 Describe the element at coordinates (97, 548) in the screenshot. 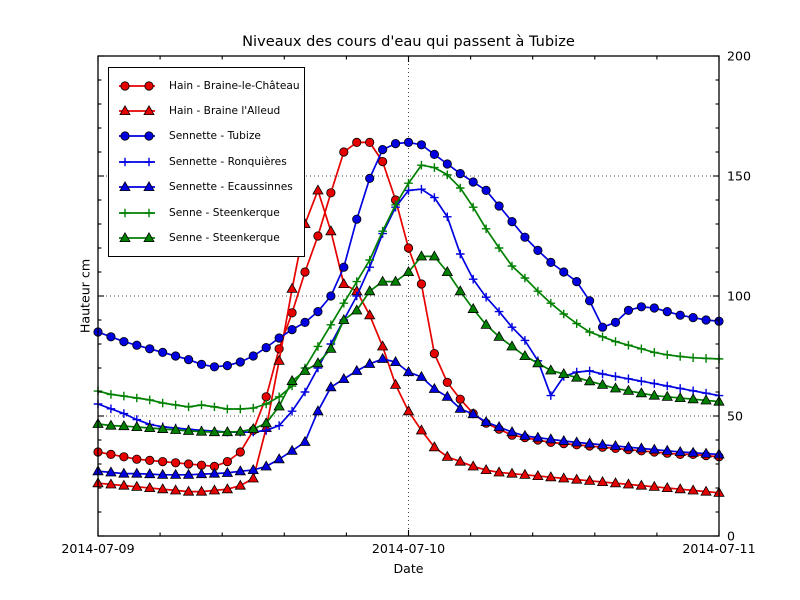

I see `x-tick-label: 2014-07-09` at that location.